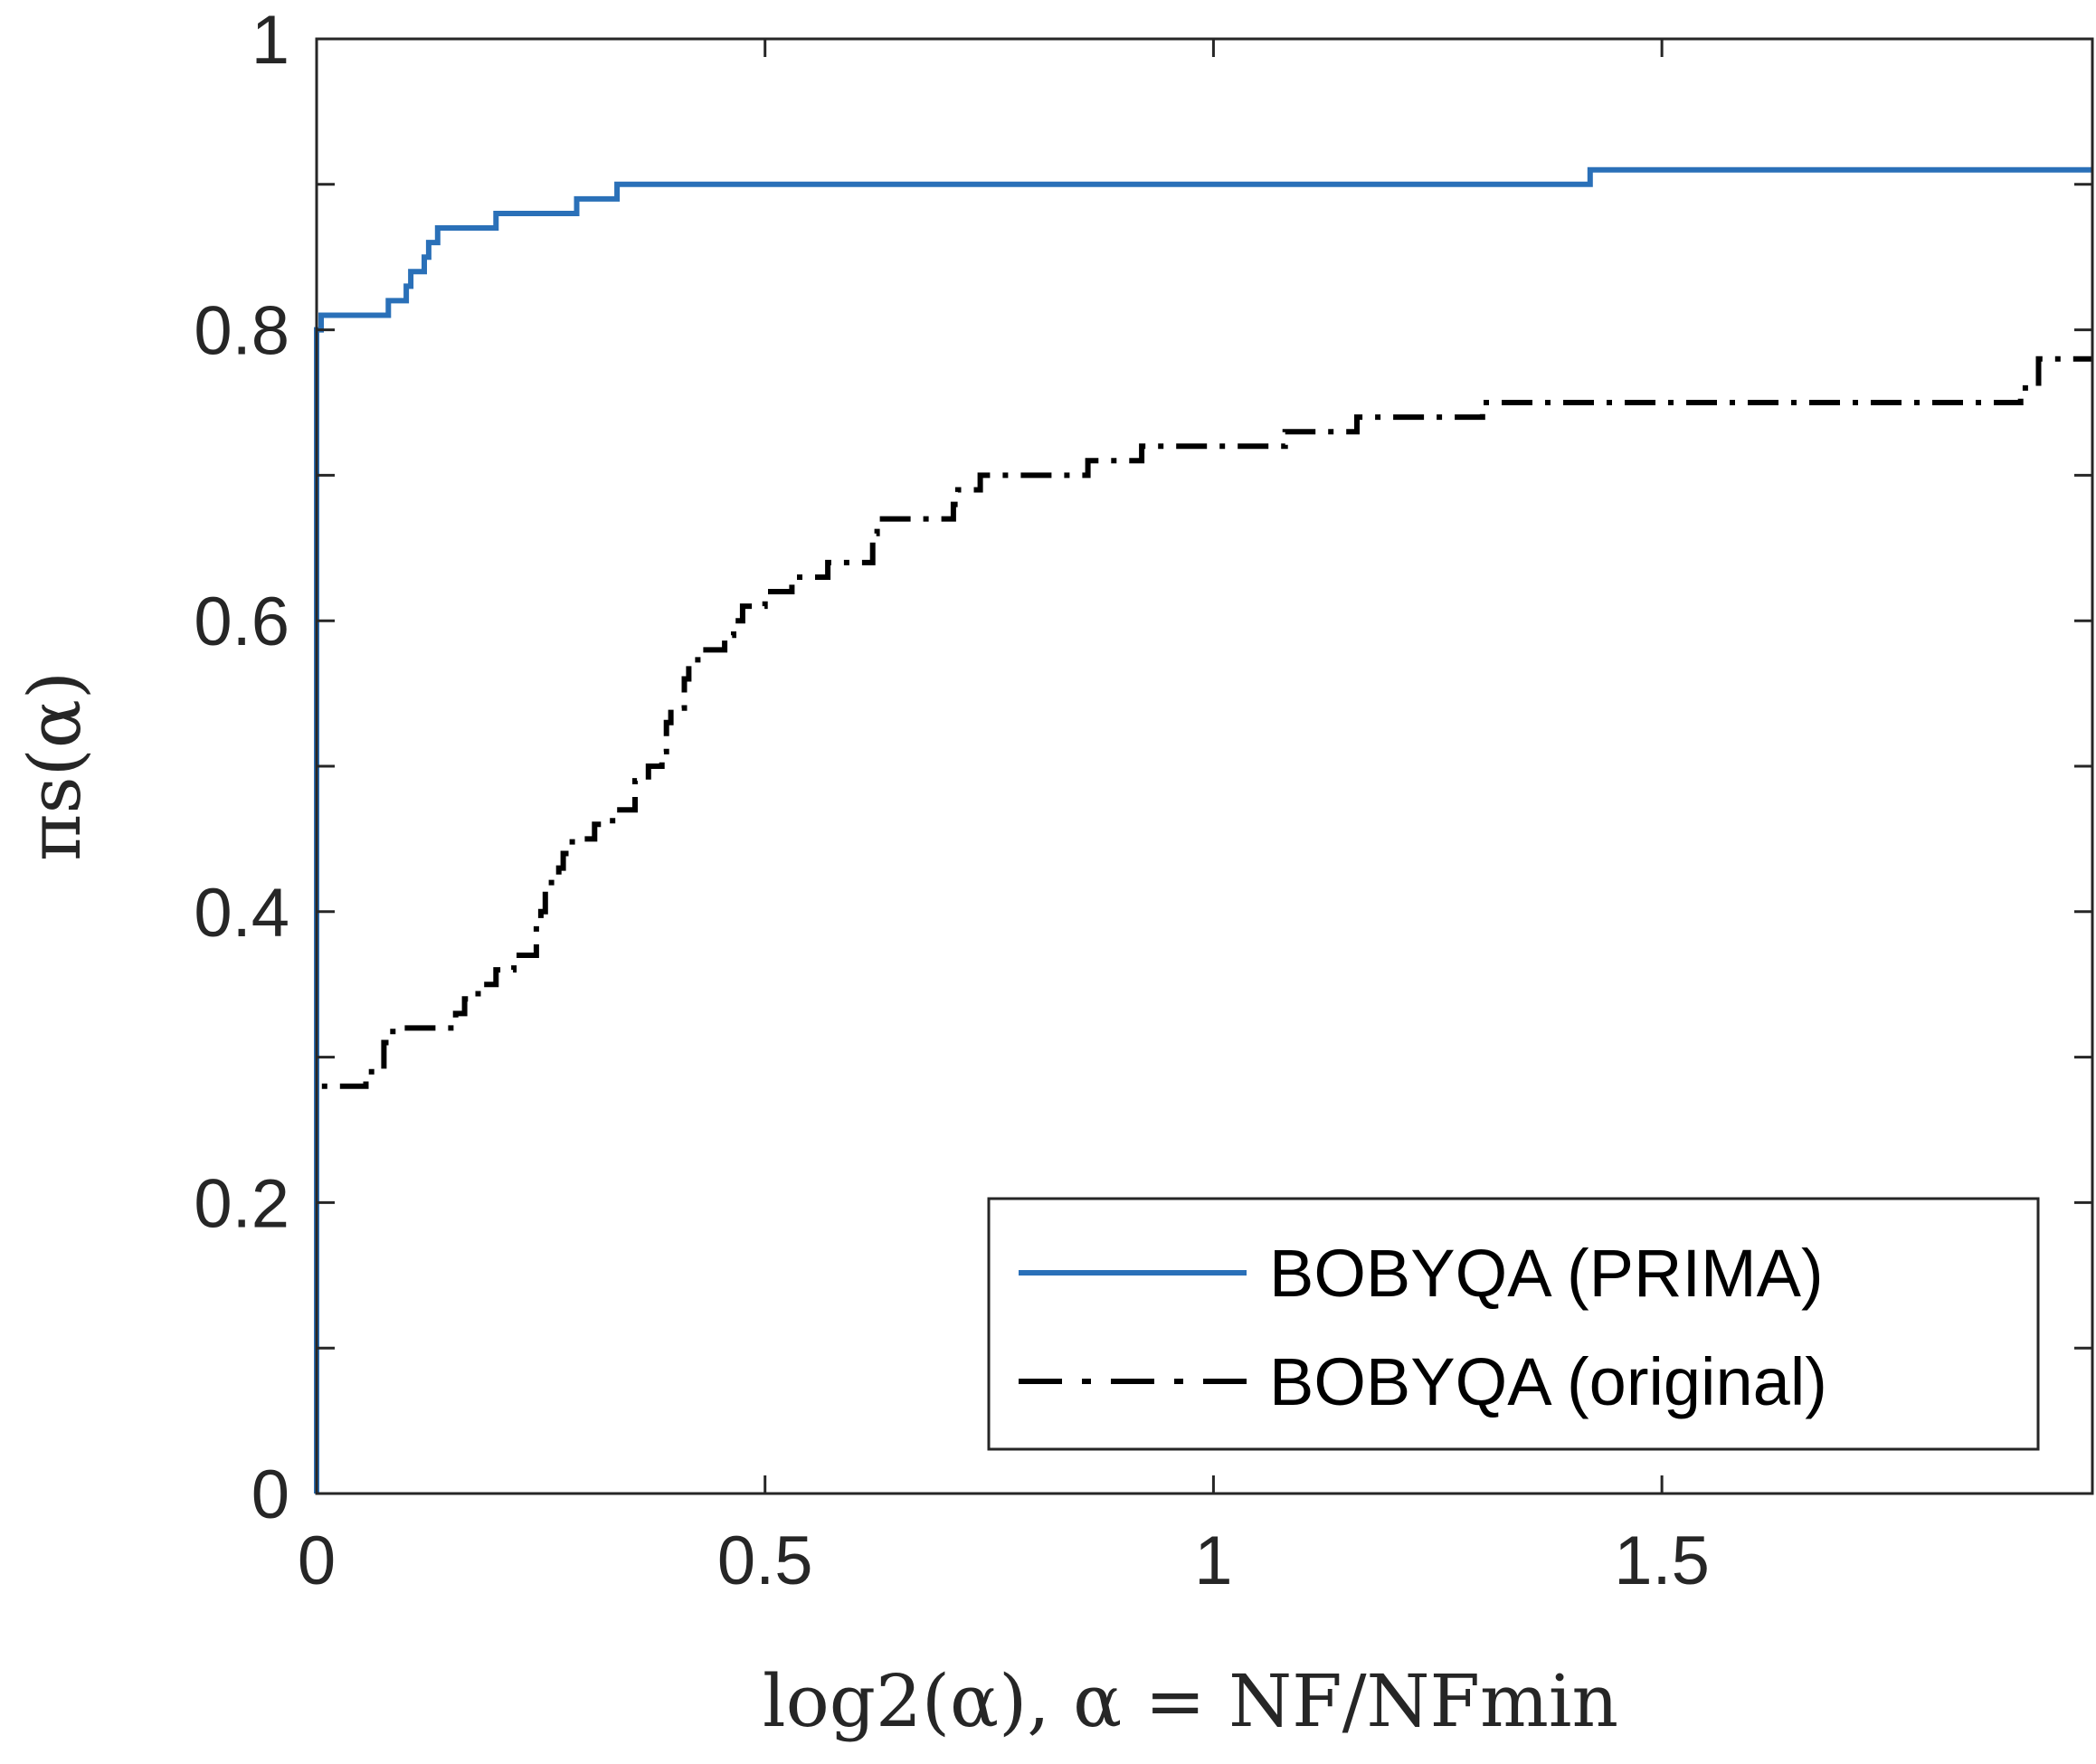  Describe the element at coordinates (1662, 1560) in the screenshot. I see `x-tick-label: 1.5` at that location.